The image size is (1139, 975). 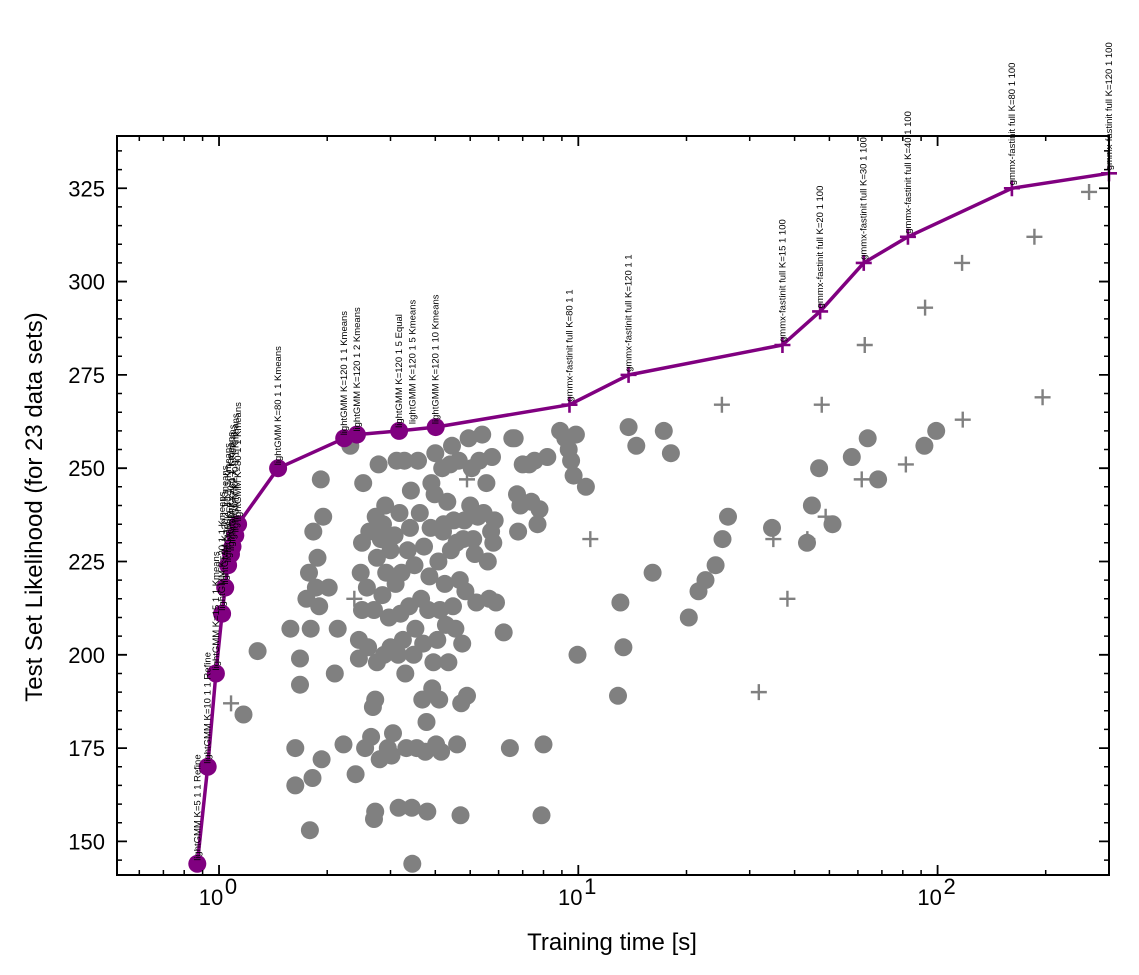 What do you see at coordinates (949, 886) in the screenshot?
I see `x-tick-exponent: 2` at bounding box center [949, 886].